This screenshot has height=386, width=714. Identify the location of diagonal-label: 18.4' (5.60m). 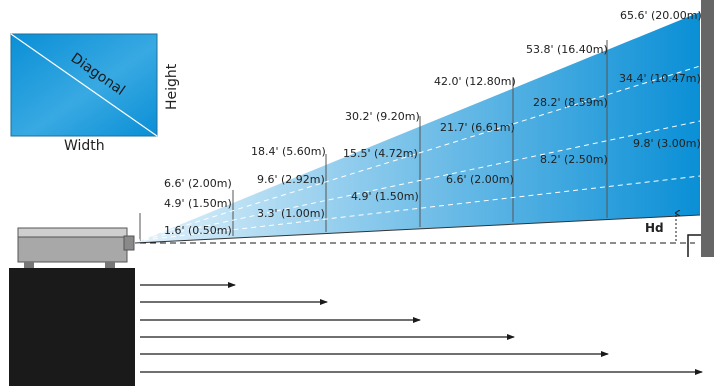
(288, 151).